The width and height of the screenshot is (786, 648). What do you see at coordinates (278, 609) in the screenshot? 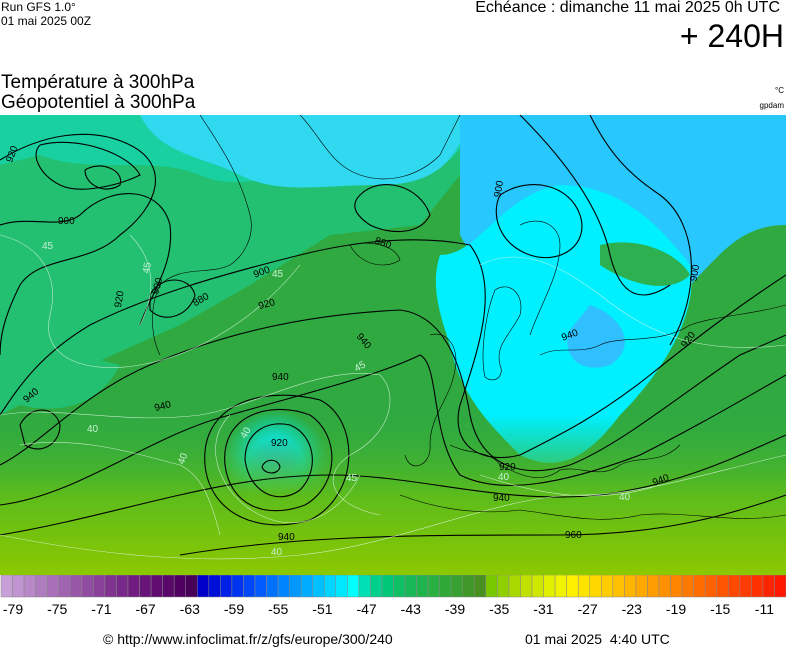
I see `scale-label: -55` at bounding box center [278, 609].